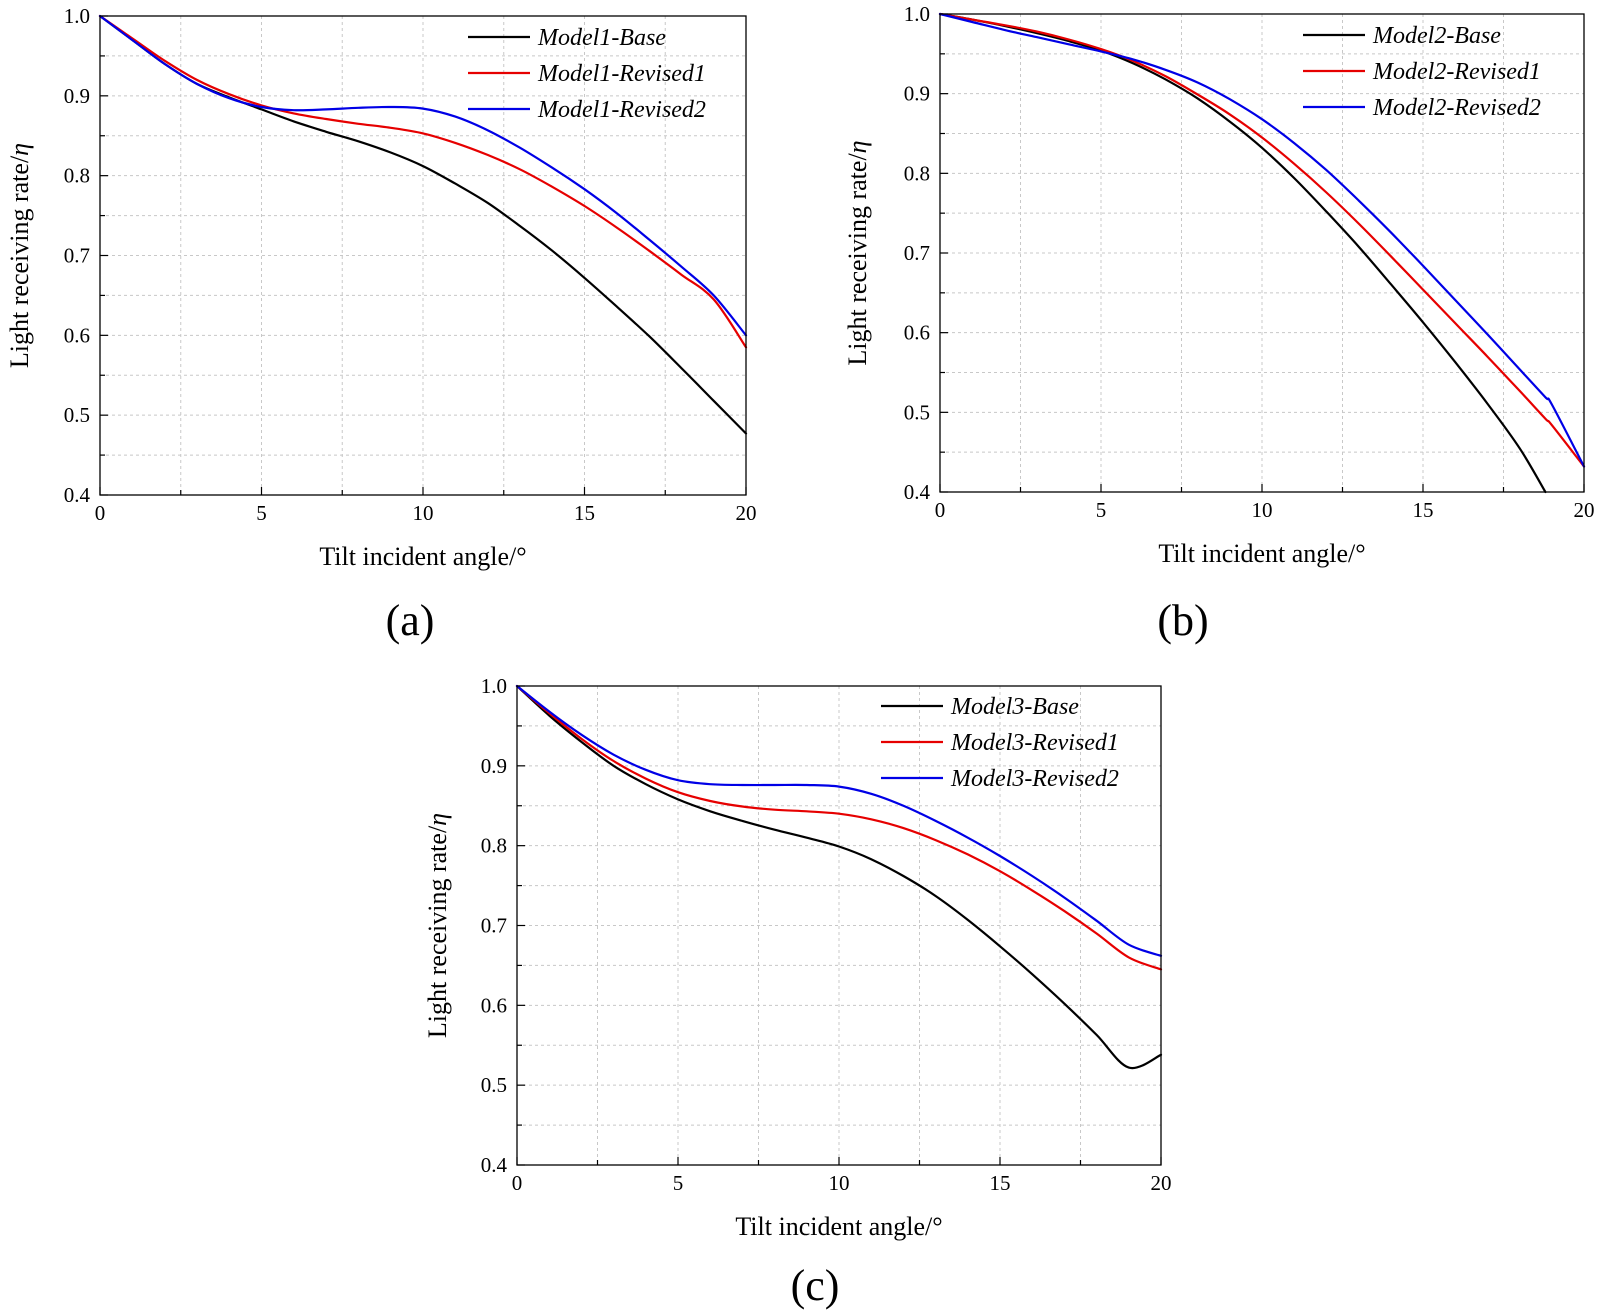 Image resolution: width=1600 pixels, height=1314 pixels. I want to click on series-line-model3-revised2, so click(839, 820).